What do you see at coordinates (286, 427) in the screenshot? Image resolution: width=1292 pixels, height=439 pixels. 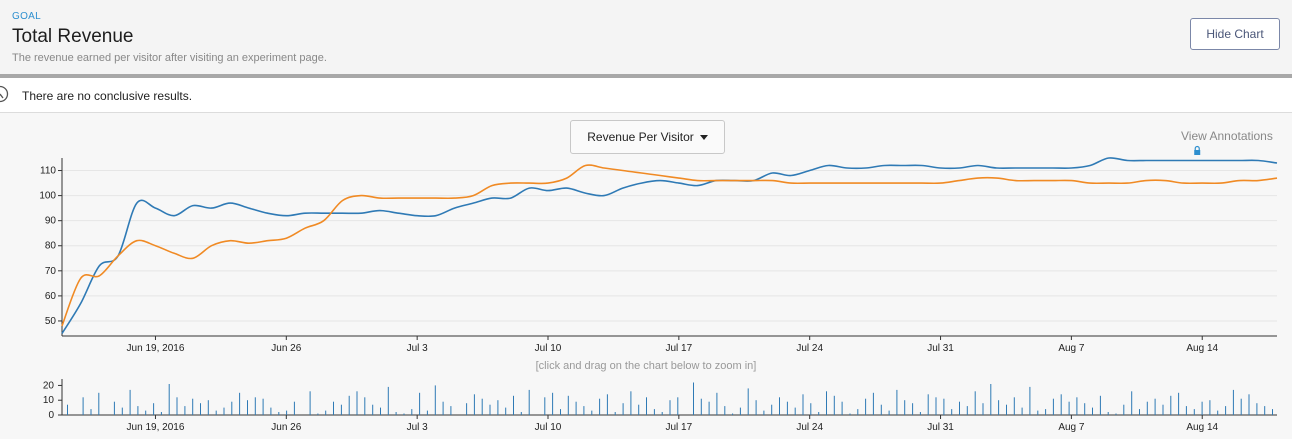 I see `mini-x-tick-label: Jun 26` at bounding box center [286, 427].